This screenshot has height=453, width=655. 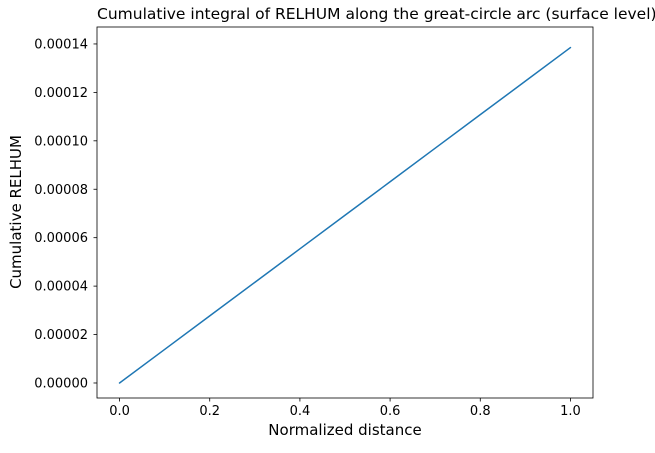 I want to click on x-axis-label: Normalized distance, so click(x=345, y=430).